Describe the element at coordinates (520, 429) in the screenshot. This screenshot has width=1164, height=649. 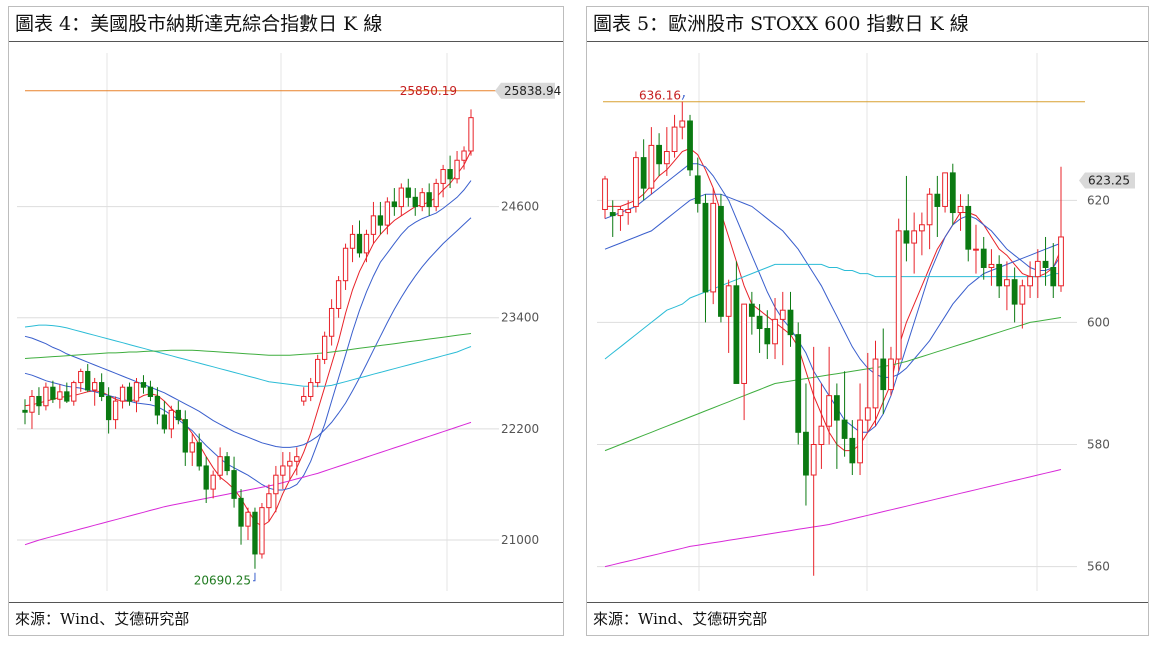
I see `y-tick-label: 22200` at that location.